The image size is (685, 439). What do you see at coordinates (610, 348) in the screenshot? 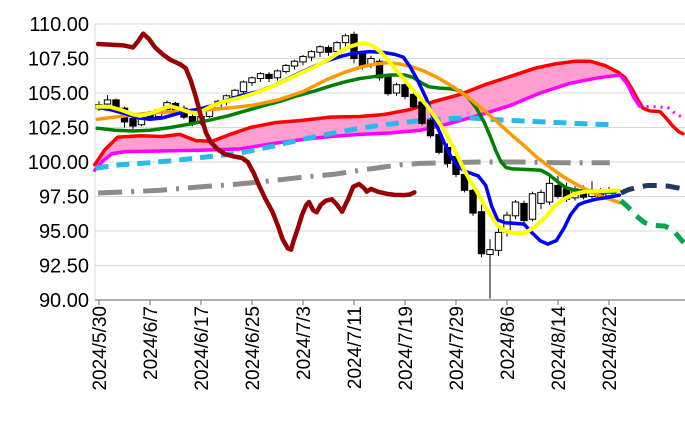
I see `x-axis-label: 2024/8/22` at bounding box center [610, 348].